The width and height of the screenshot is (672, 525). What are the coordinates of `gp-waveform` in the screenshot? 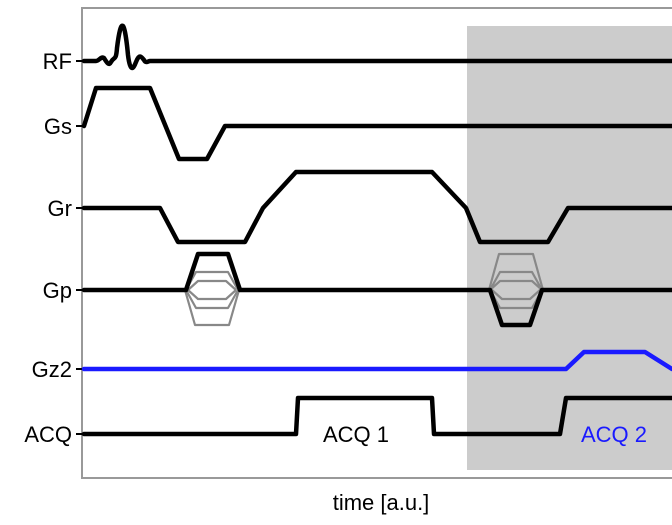 It's located at (376, 289).